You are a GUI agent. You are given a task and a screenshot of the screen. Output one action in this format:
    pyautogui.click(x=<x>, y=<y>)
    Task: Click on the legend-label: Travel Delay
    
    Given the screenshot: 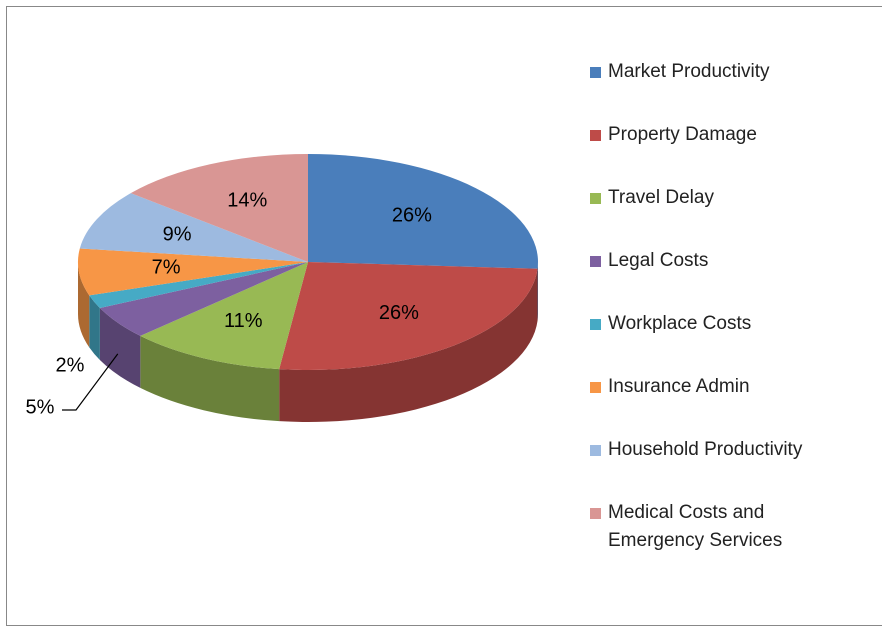 What is the action you would take?
    pyautogui.click(x=728, y=198)
    